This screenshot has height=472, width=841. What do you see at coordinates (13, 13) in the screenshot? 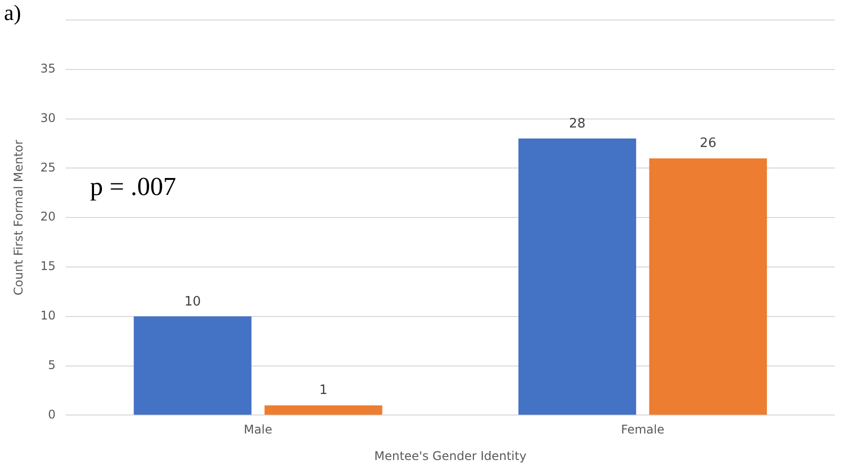
I see `text: a)` at bounding box center [13, 13].